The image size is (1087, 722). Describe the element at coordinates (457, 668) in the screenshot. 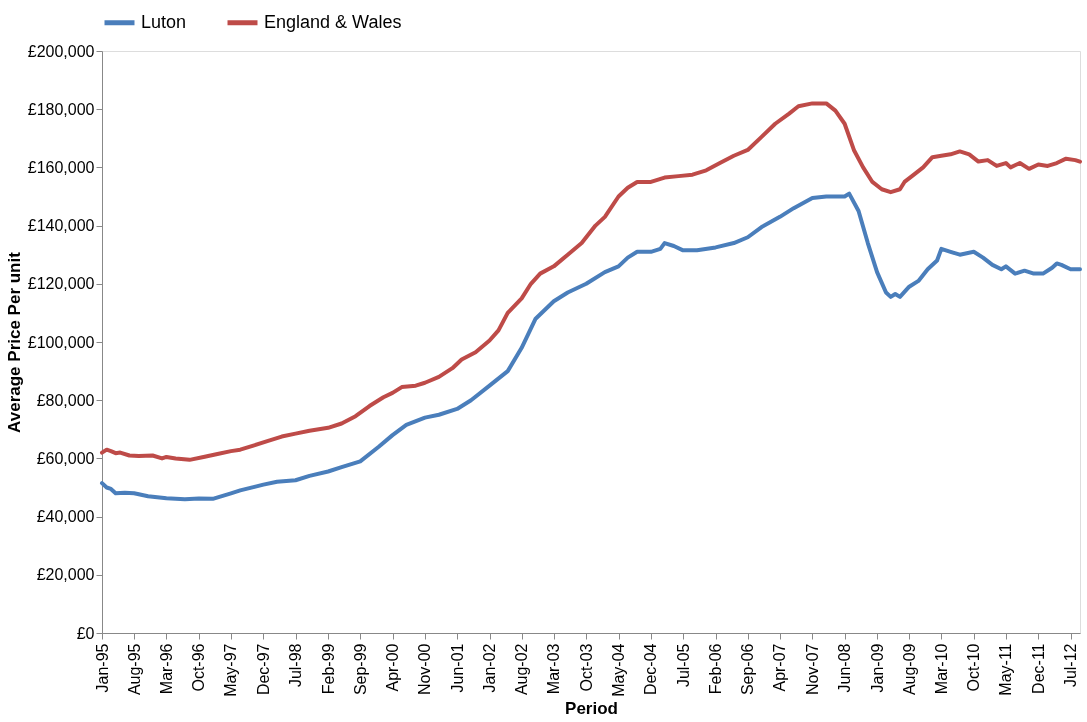

I see `x-tick-label: Jun-01` at that location.